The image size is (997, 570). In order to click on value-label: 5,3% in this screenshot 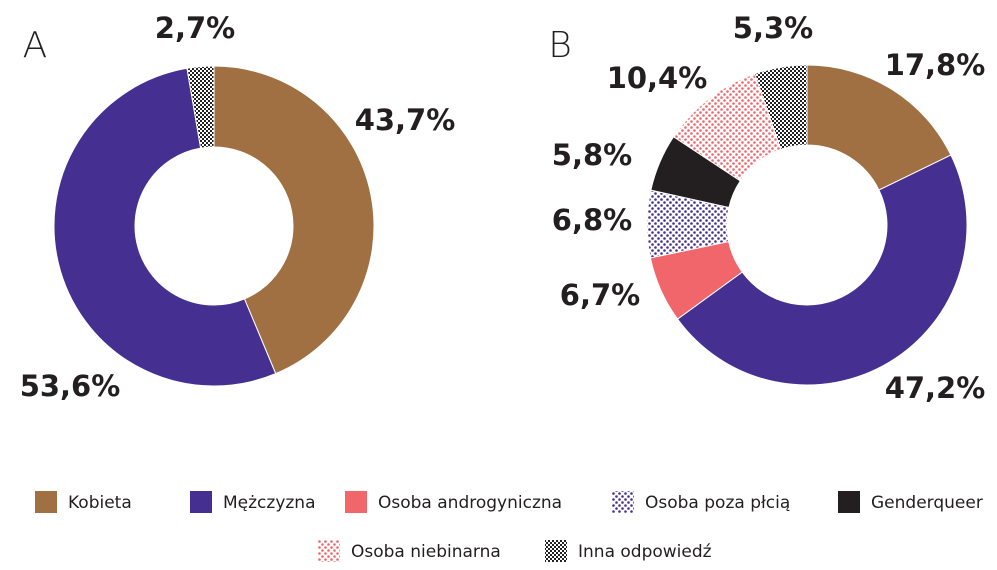, I will do `click(773, 28)`.